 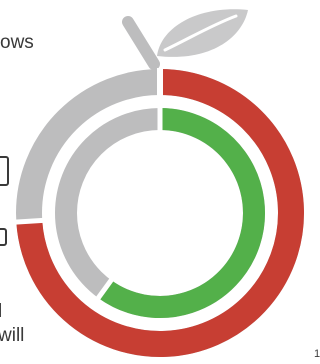 What do you see at coordinates (141, 43) in the screenshot?
I see `apple-stem` at bounding box center [141, 43].